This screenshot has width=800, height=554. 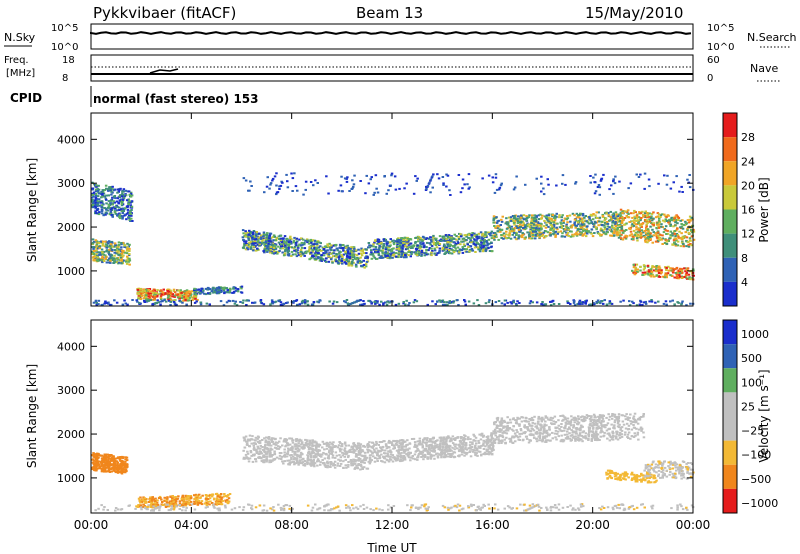 I want to click on nave-tick-top: 60, so click(x=713, y=60).